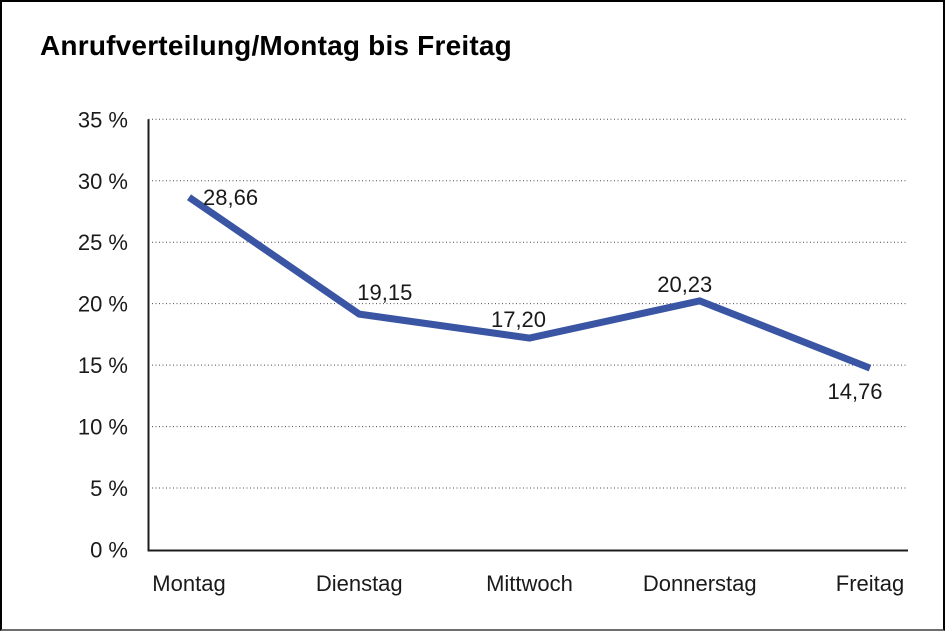 The image size is (945, 631). I want to click on x-category-label: Freitag, so click(870, 583).